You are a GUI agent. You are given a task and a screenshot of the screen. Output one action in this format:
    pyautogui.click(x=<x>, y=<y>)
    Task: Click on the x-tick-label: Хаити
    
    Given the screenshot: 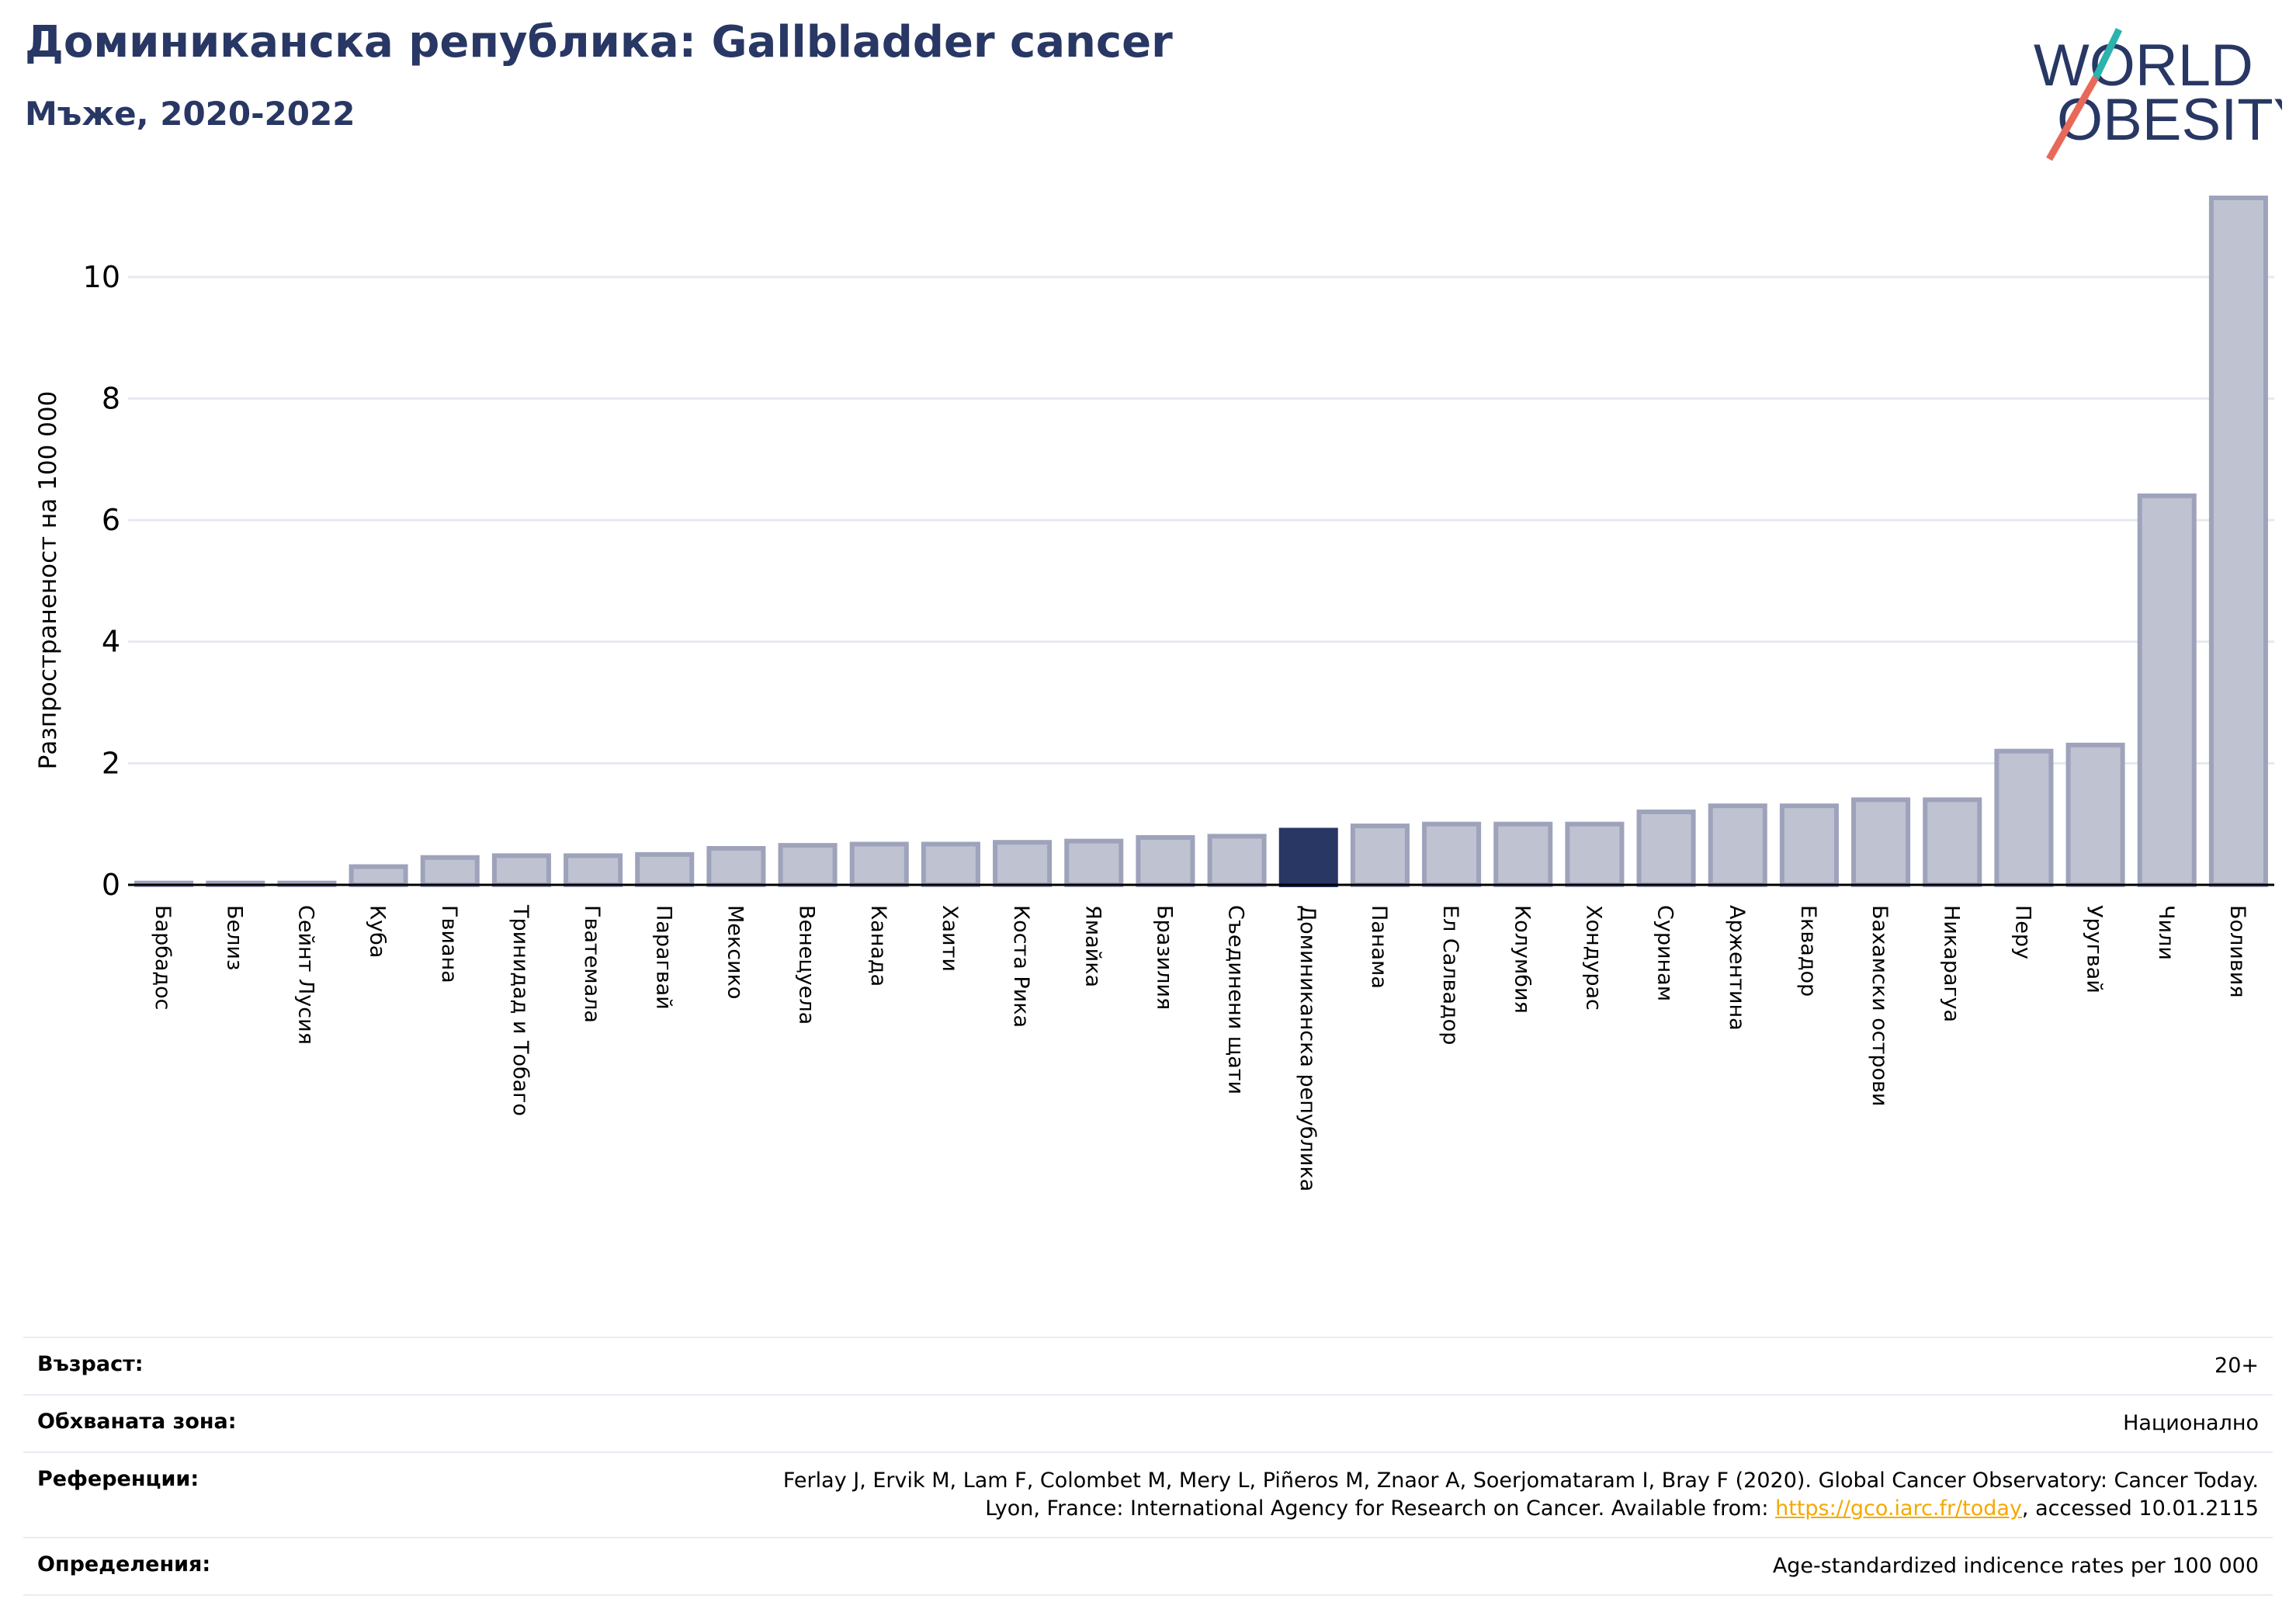 What is the action you would take?
    pyautogui.click(x=950, y=939)
    